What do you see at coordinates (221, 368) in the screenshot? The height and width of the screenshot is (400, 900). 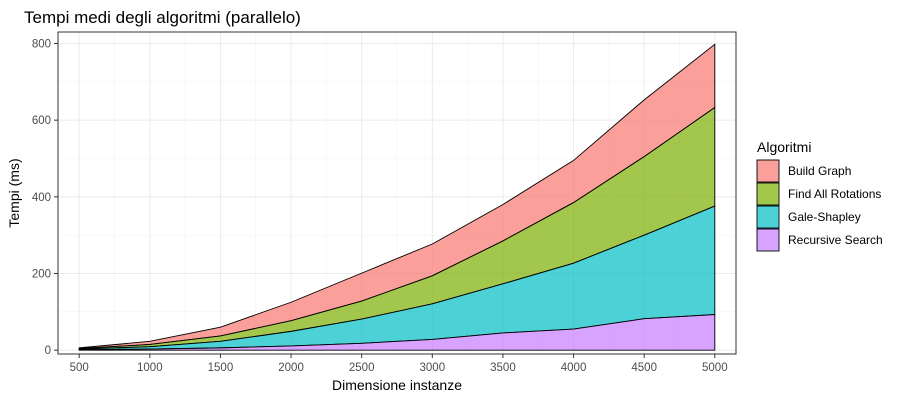 I see `x-tick-label: 1500` at bounding box center [221, 368].